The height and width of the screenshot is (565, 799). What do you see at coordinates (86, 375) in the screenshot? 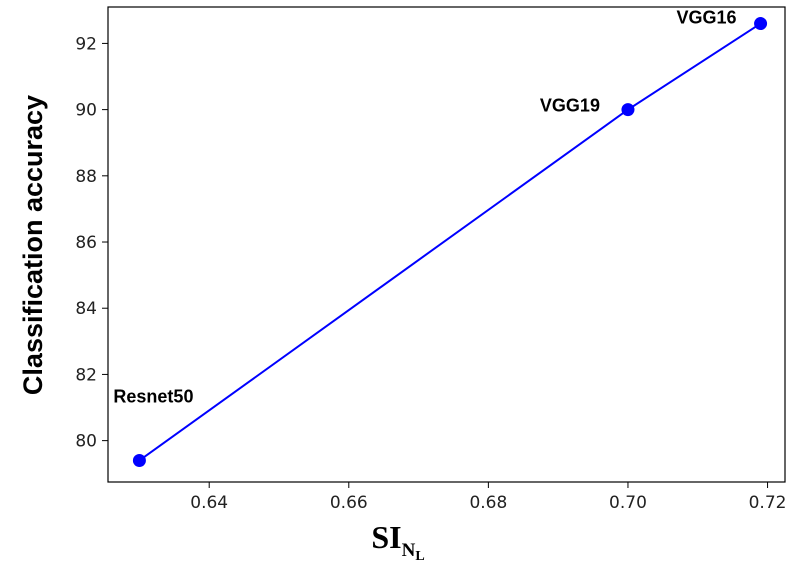
I see `y-tick-label: 82` at bounding box center [86, 375].